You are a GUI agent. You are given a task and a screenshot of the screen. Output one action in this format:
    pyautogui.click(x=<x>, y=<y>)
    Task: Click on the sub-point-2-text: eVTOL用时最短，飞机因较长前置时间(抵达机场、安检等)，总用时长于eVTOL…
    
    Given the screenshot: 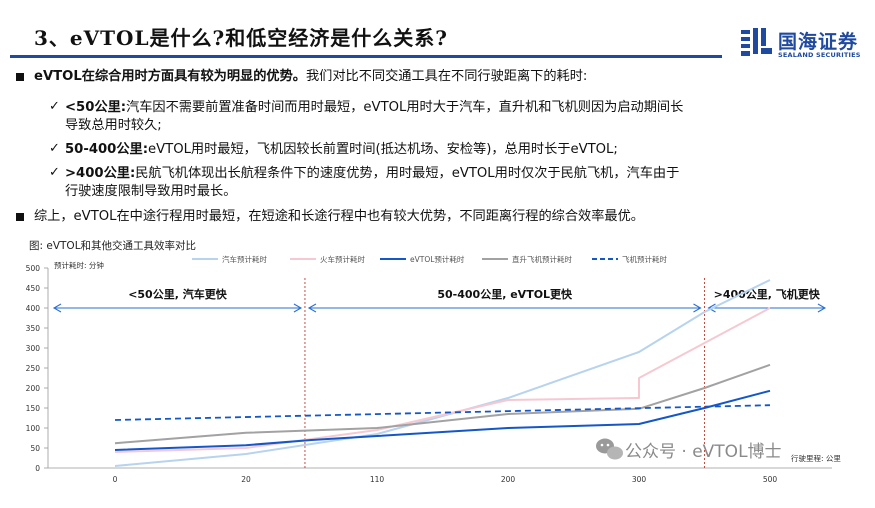 What is the action you would take?
    pyautogui.click(x=383, y=149)
    